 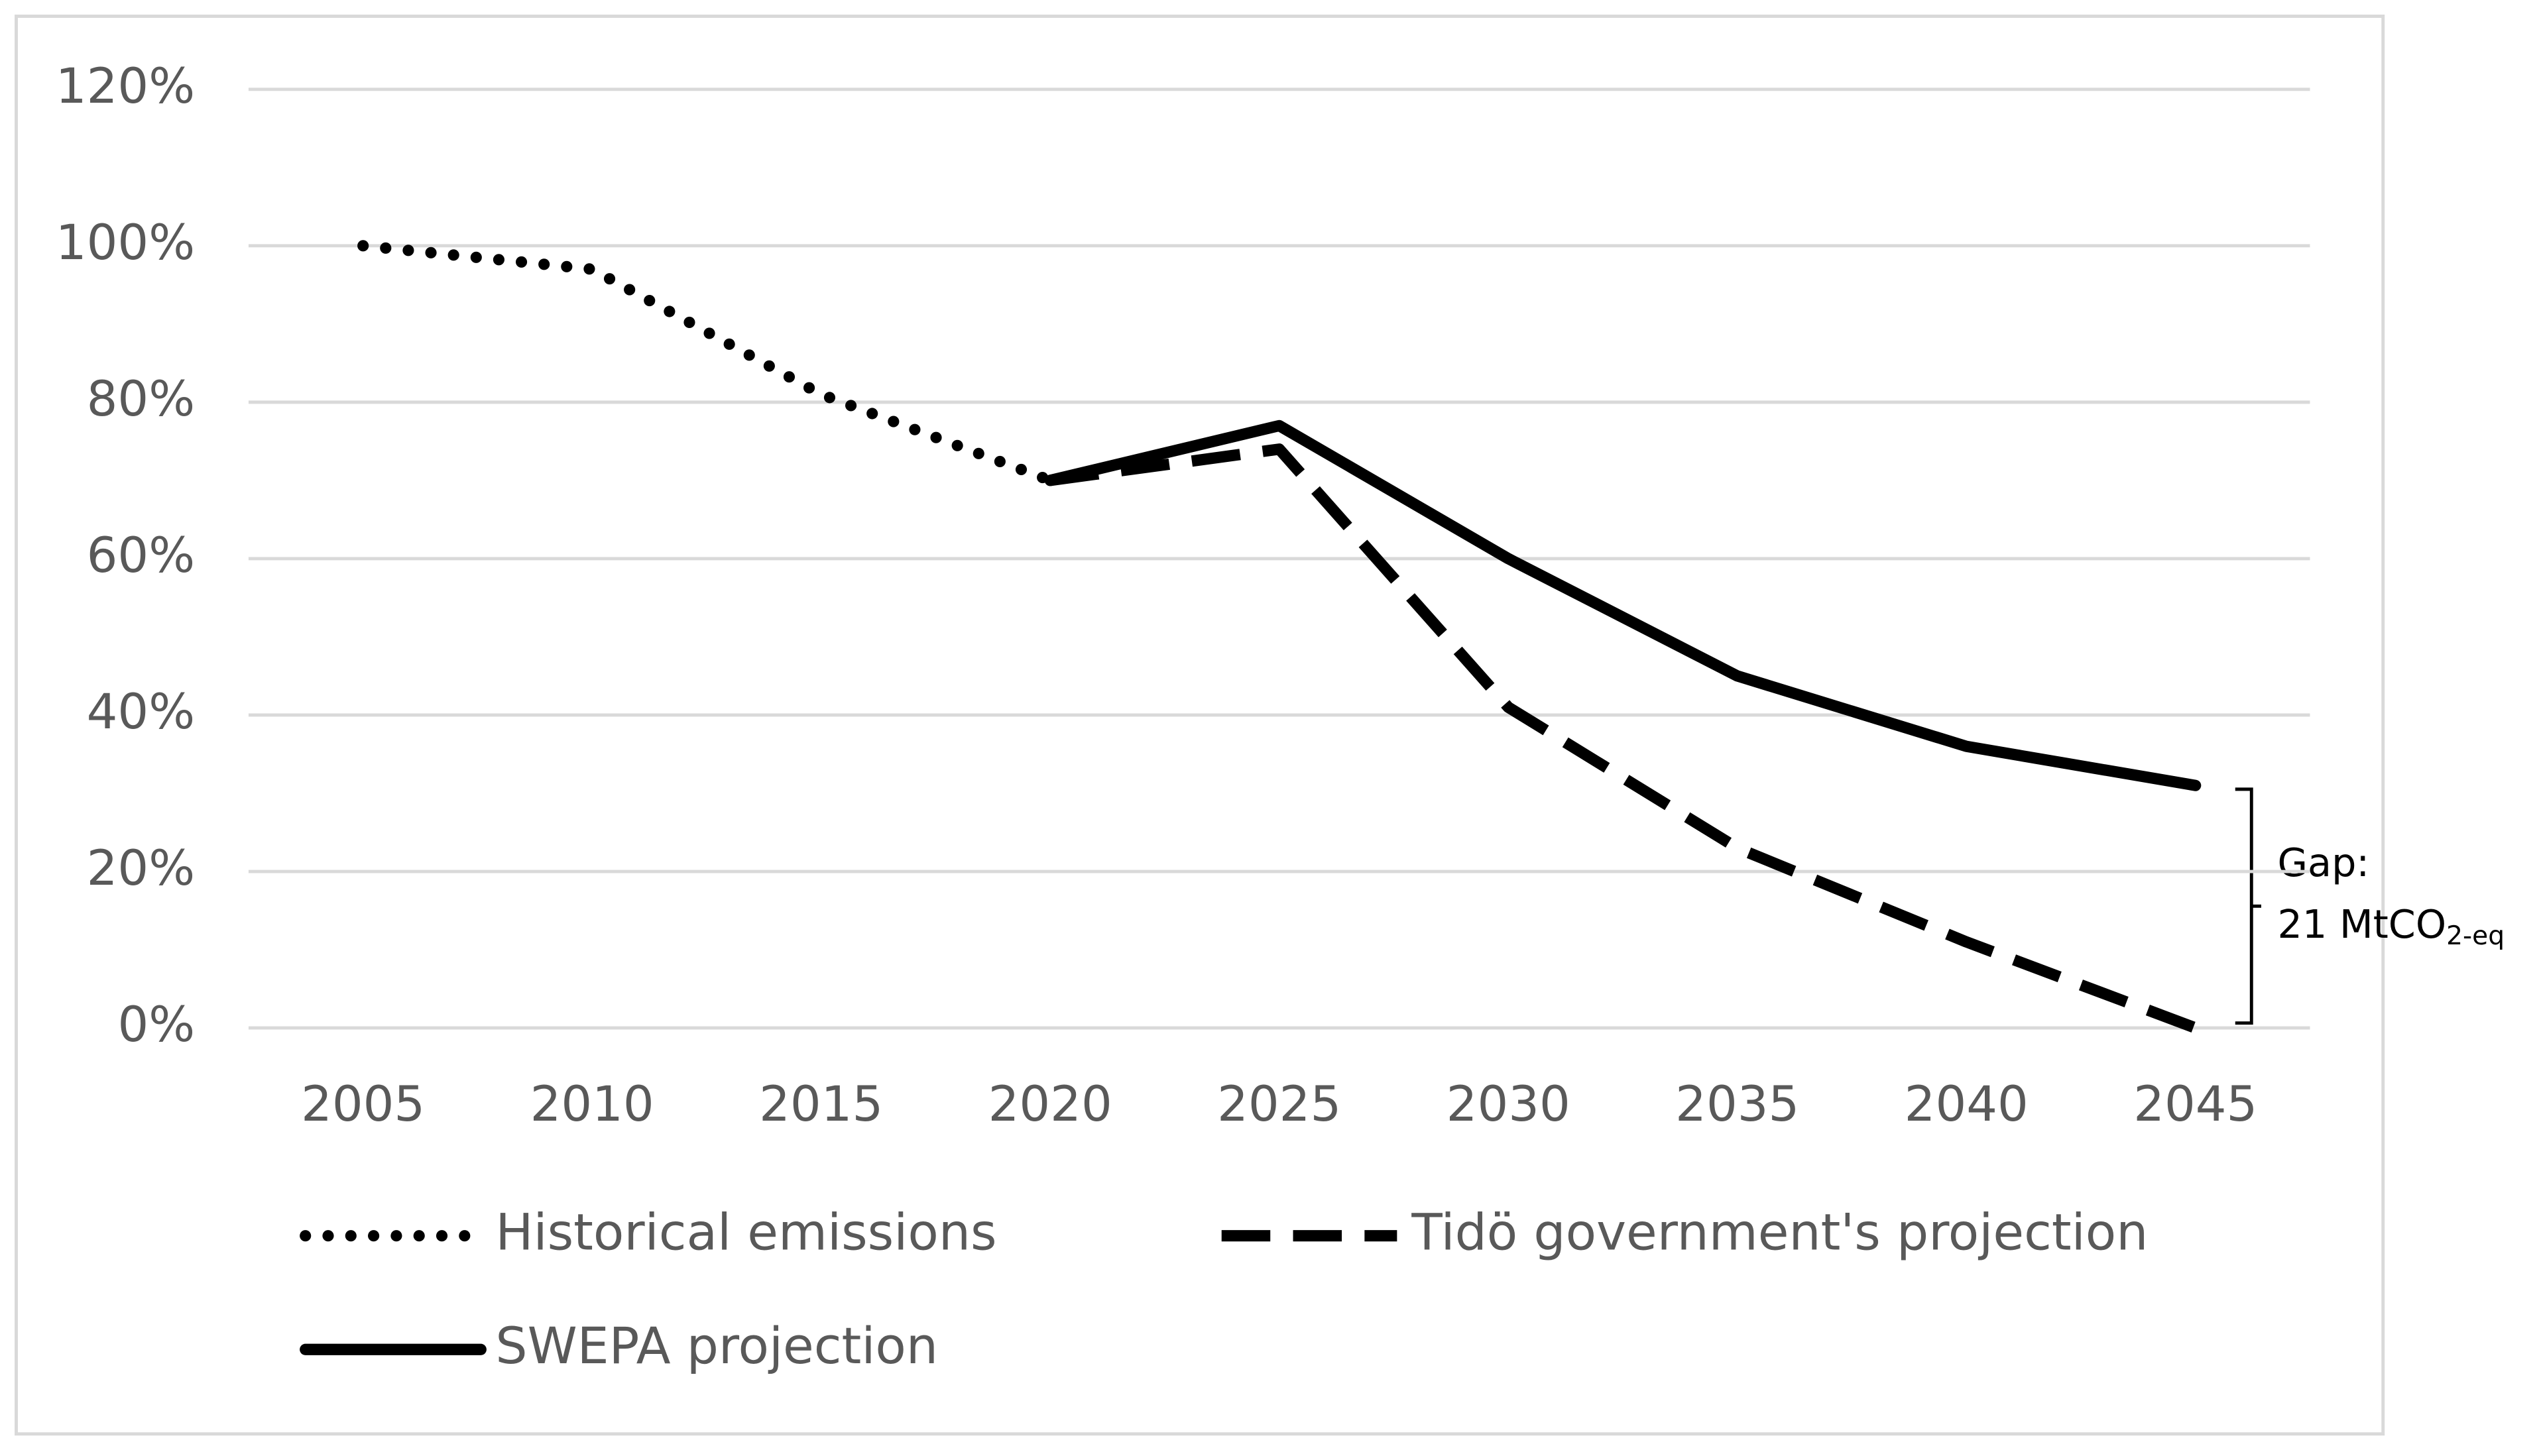 What do you see at coordinates (2323, 863) in the screenshot?
I see `annotation: Gap:` at bounding box center [2323, 863].